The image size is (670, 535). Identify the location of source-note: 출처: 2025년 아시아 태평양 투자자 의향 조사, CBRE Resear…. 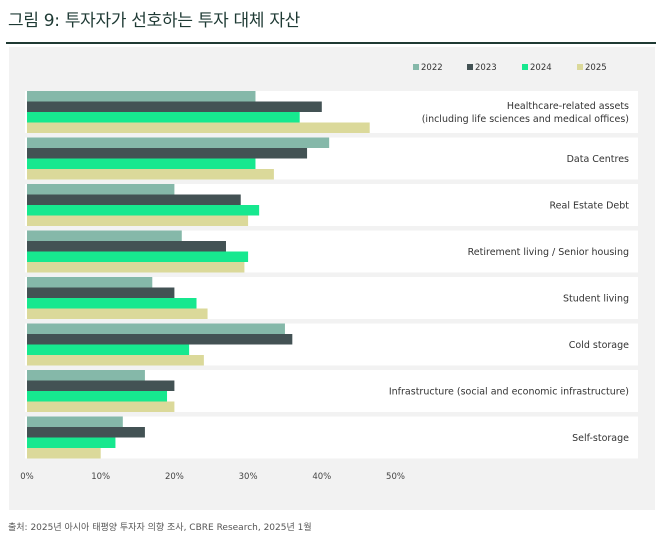
(160, 528).